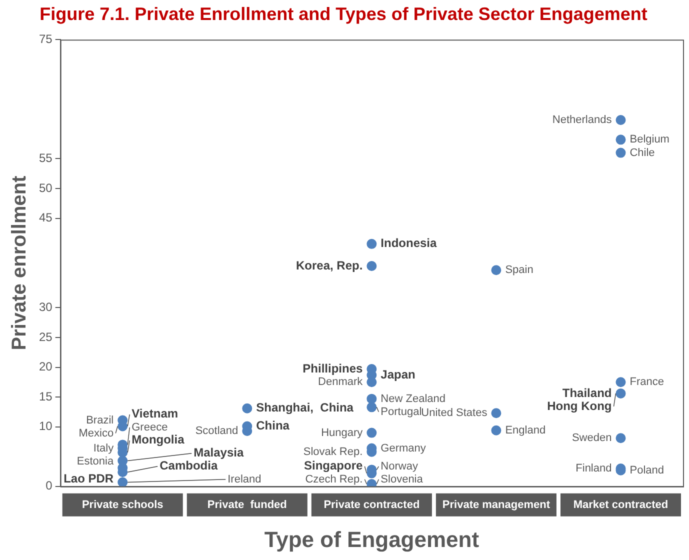  What do you see at coordinates (587, 393) in the screenshot?
I see `annotation: Thailand` at bounding box center [587, 393].